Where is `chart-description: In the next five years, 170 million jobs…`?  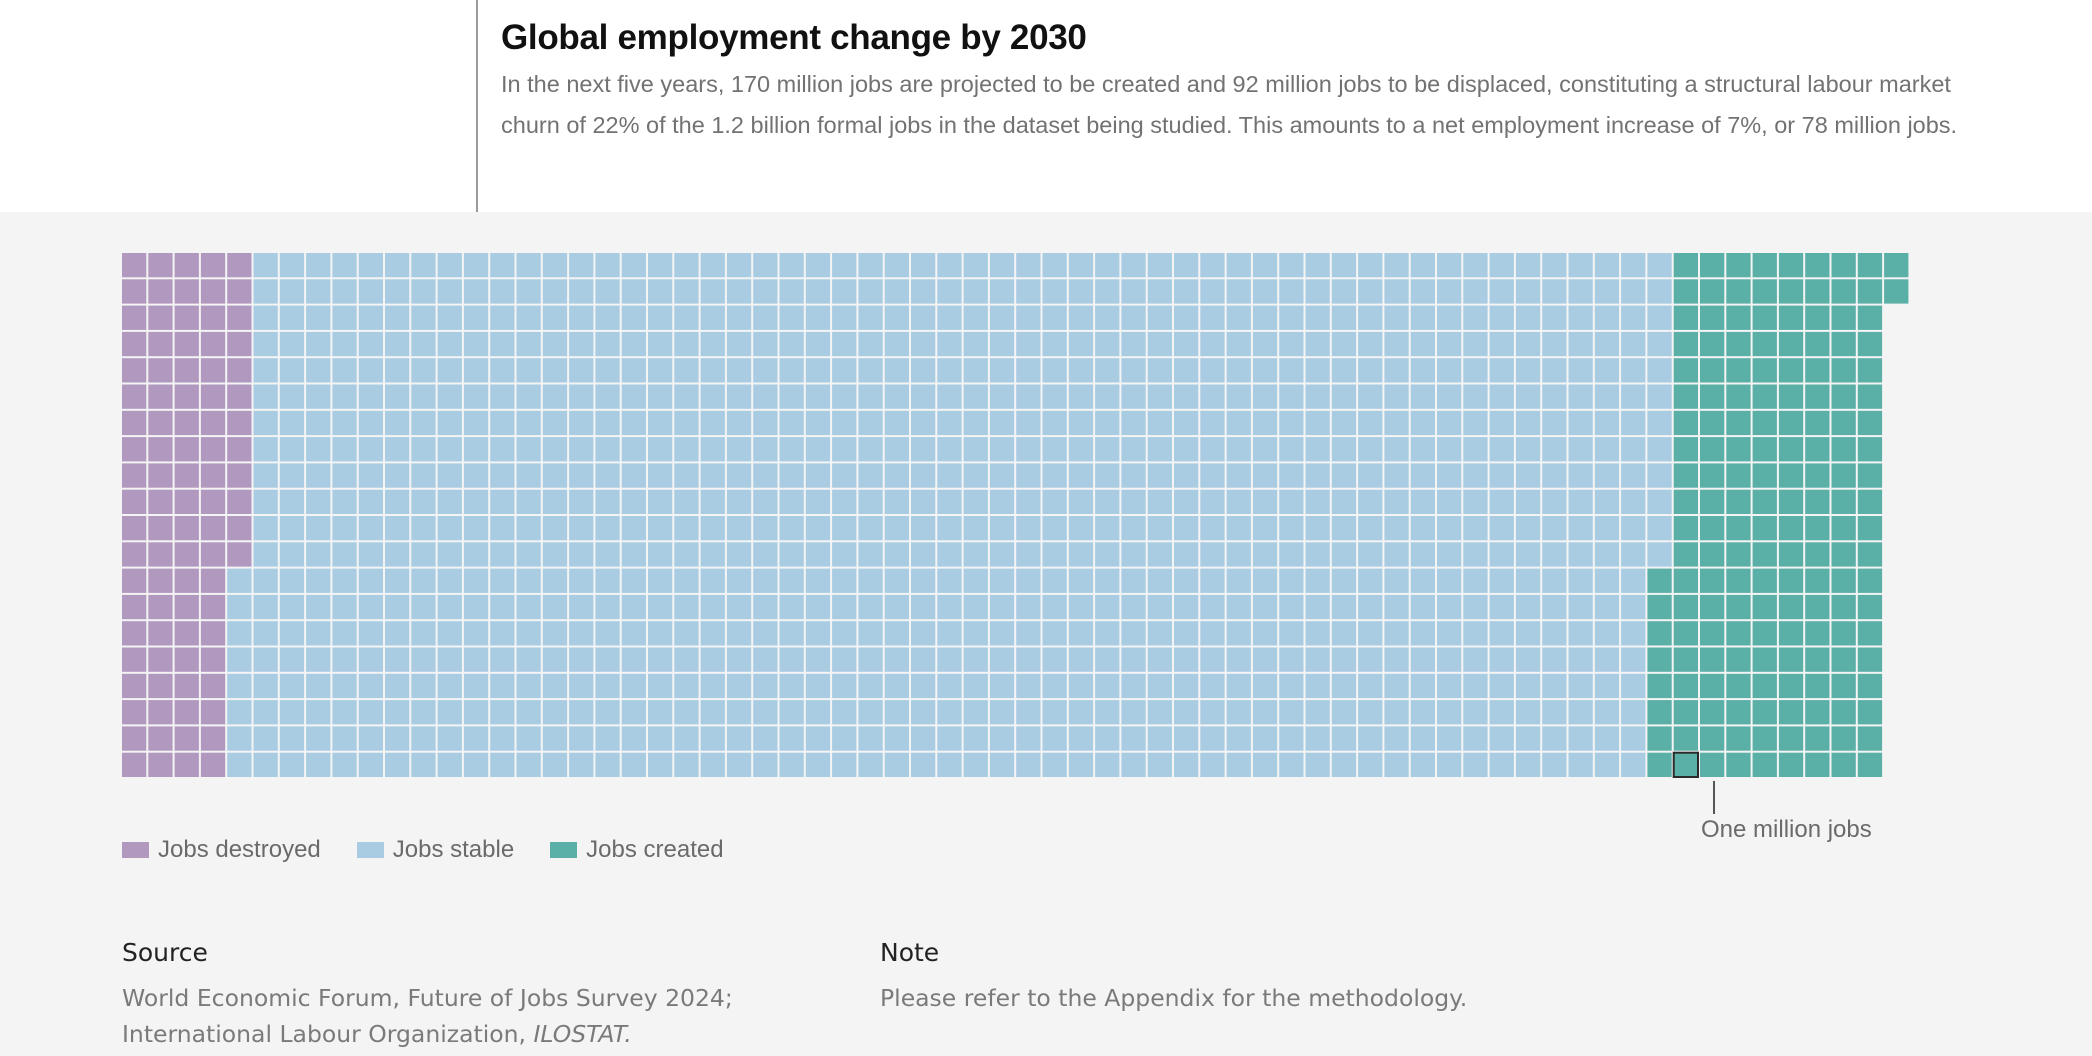
chart-description: In the next five years, 170 million jobs… is located at coordinates (1229, 104).